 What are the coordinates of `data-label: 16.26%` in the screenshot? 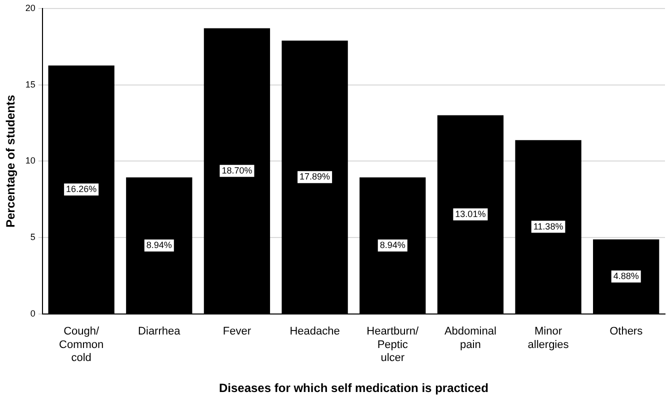 It's located at (81, 189).